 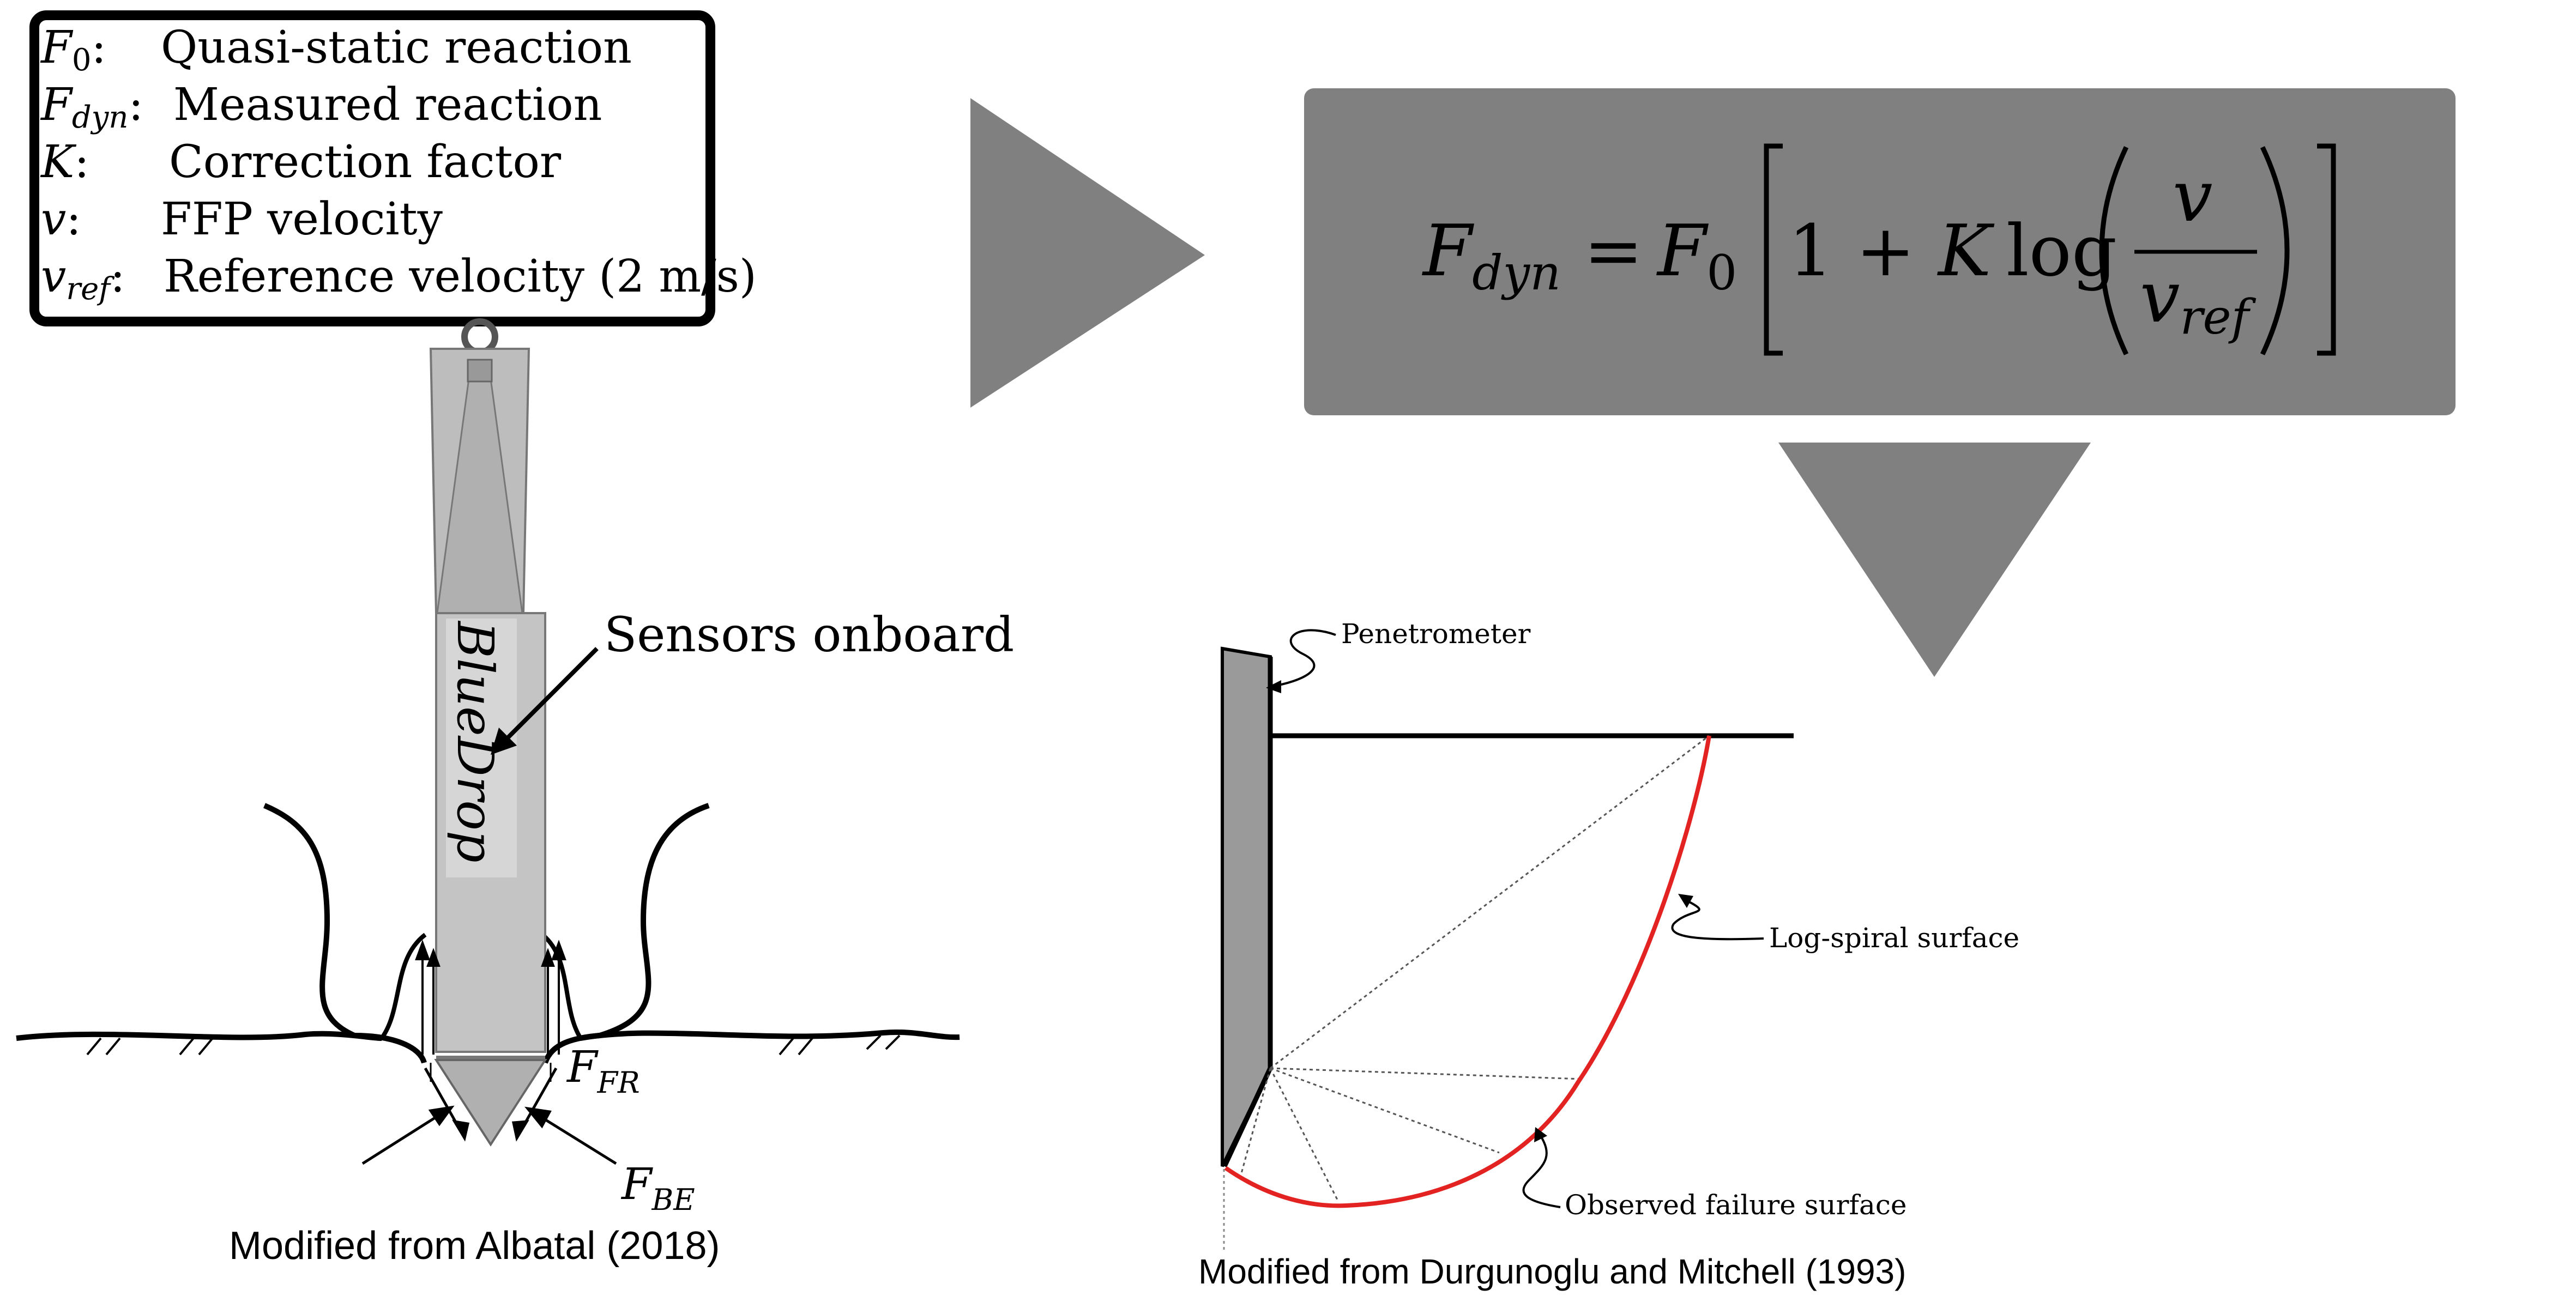 I want to click on force-be-label: FBE, so click(x=658, y=1188).